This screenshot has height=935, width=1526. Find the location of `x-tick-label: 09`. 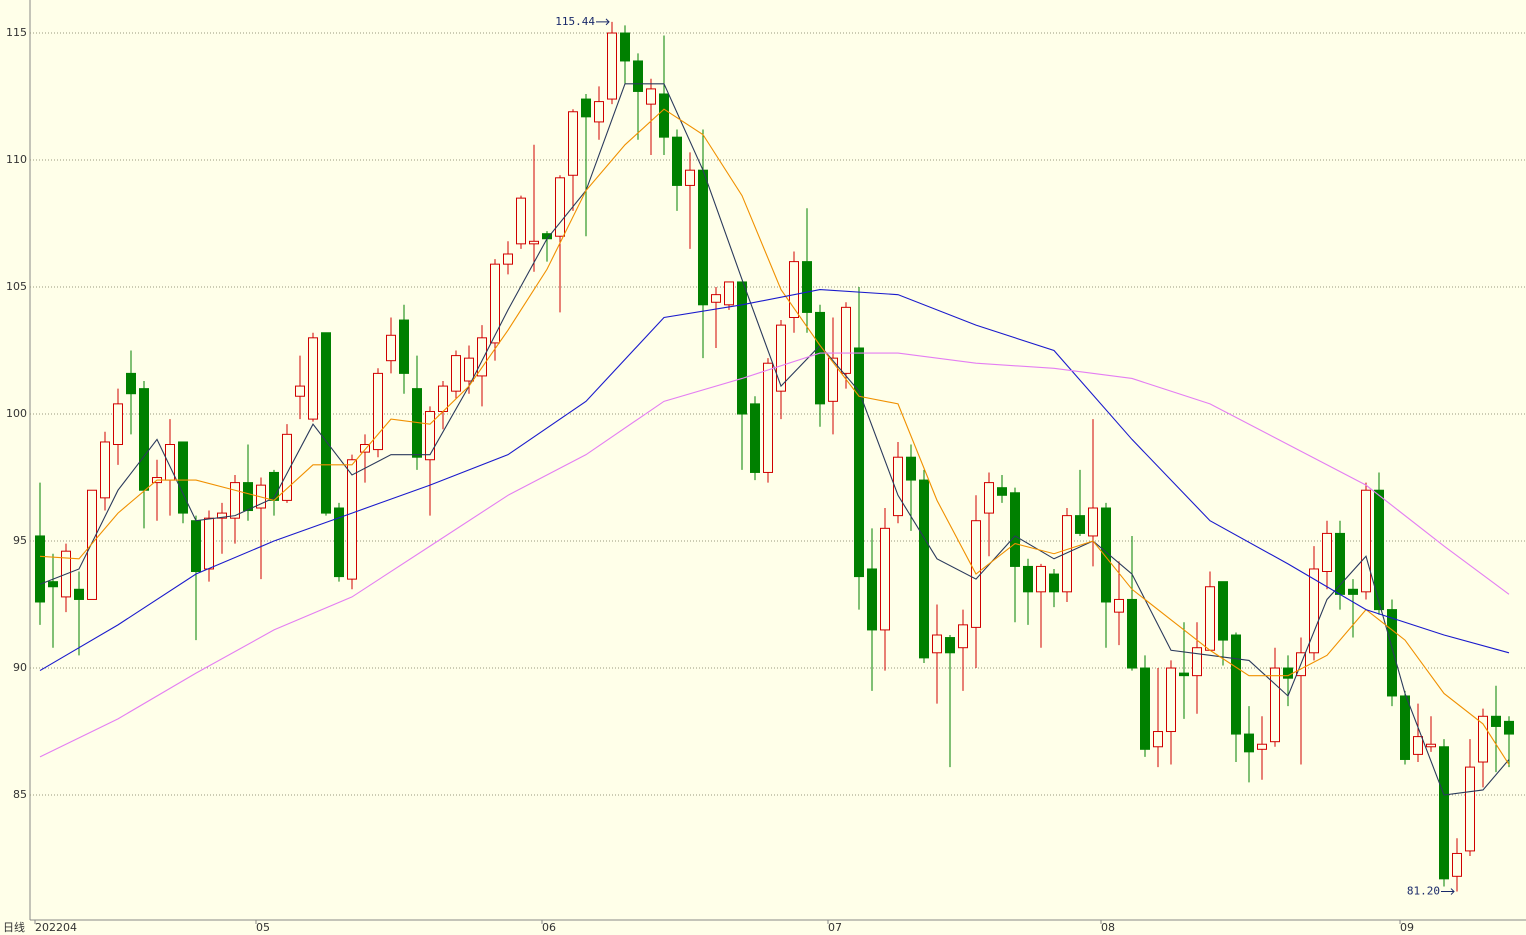

x-tick-label: 09 is located at coordinates (1407, 927).